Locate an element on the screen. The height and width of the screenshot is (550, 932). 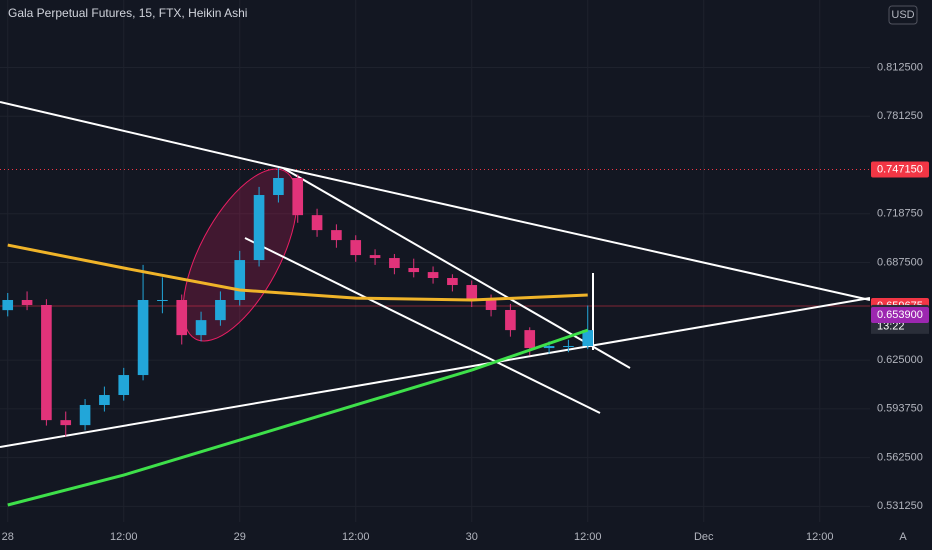
y-tick-label: 0.593750 is located at coordinates (900, 409).